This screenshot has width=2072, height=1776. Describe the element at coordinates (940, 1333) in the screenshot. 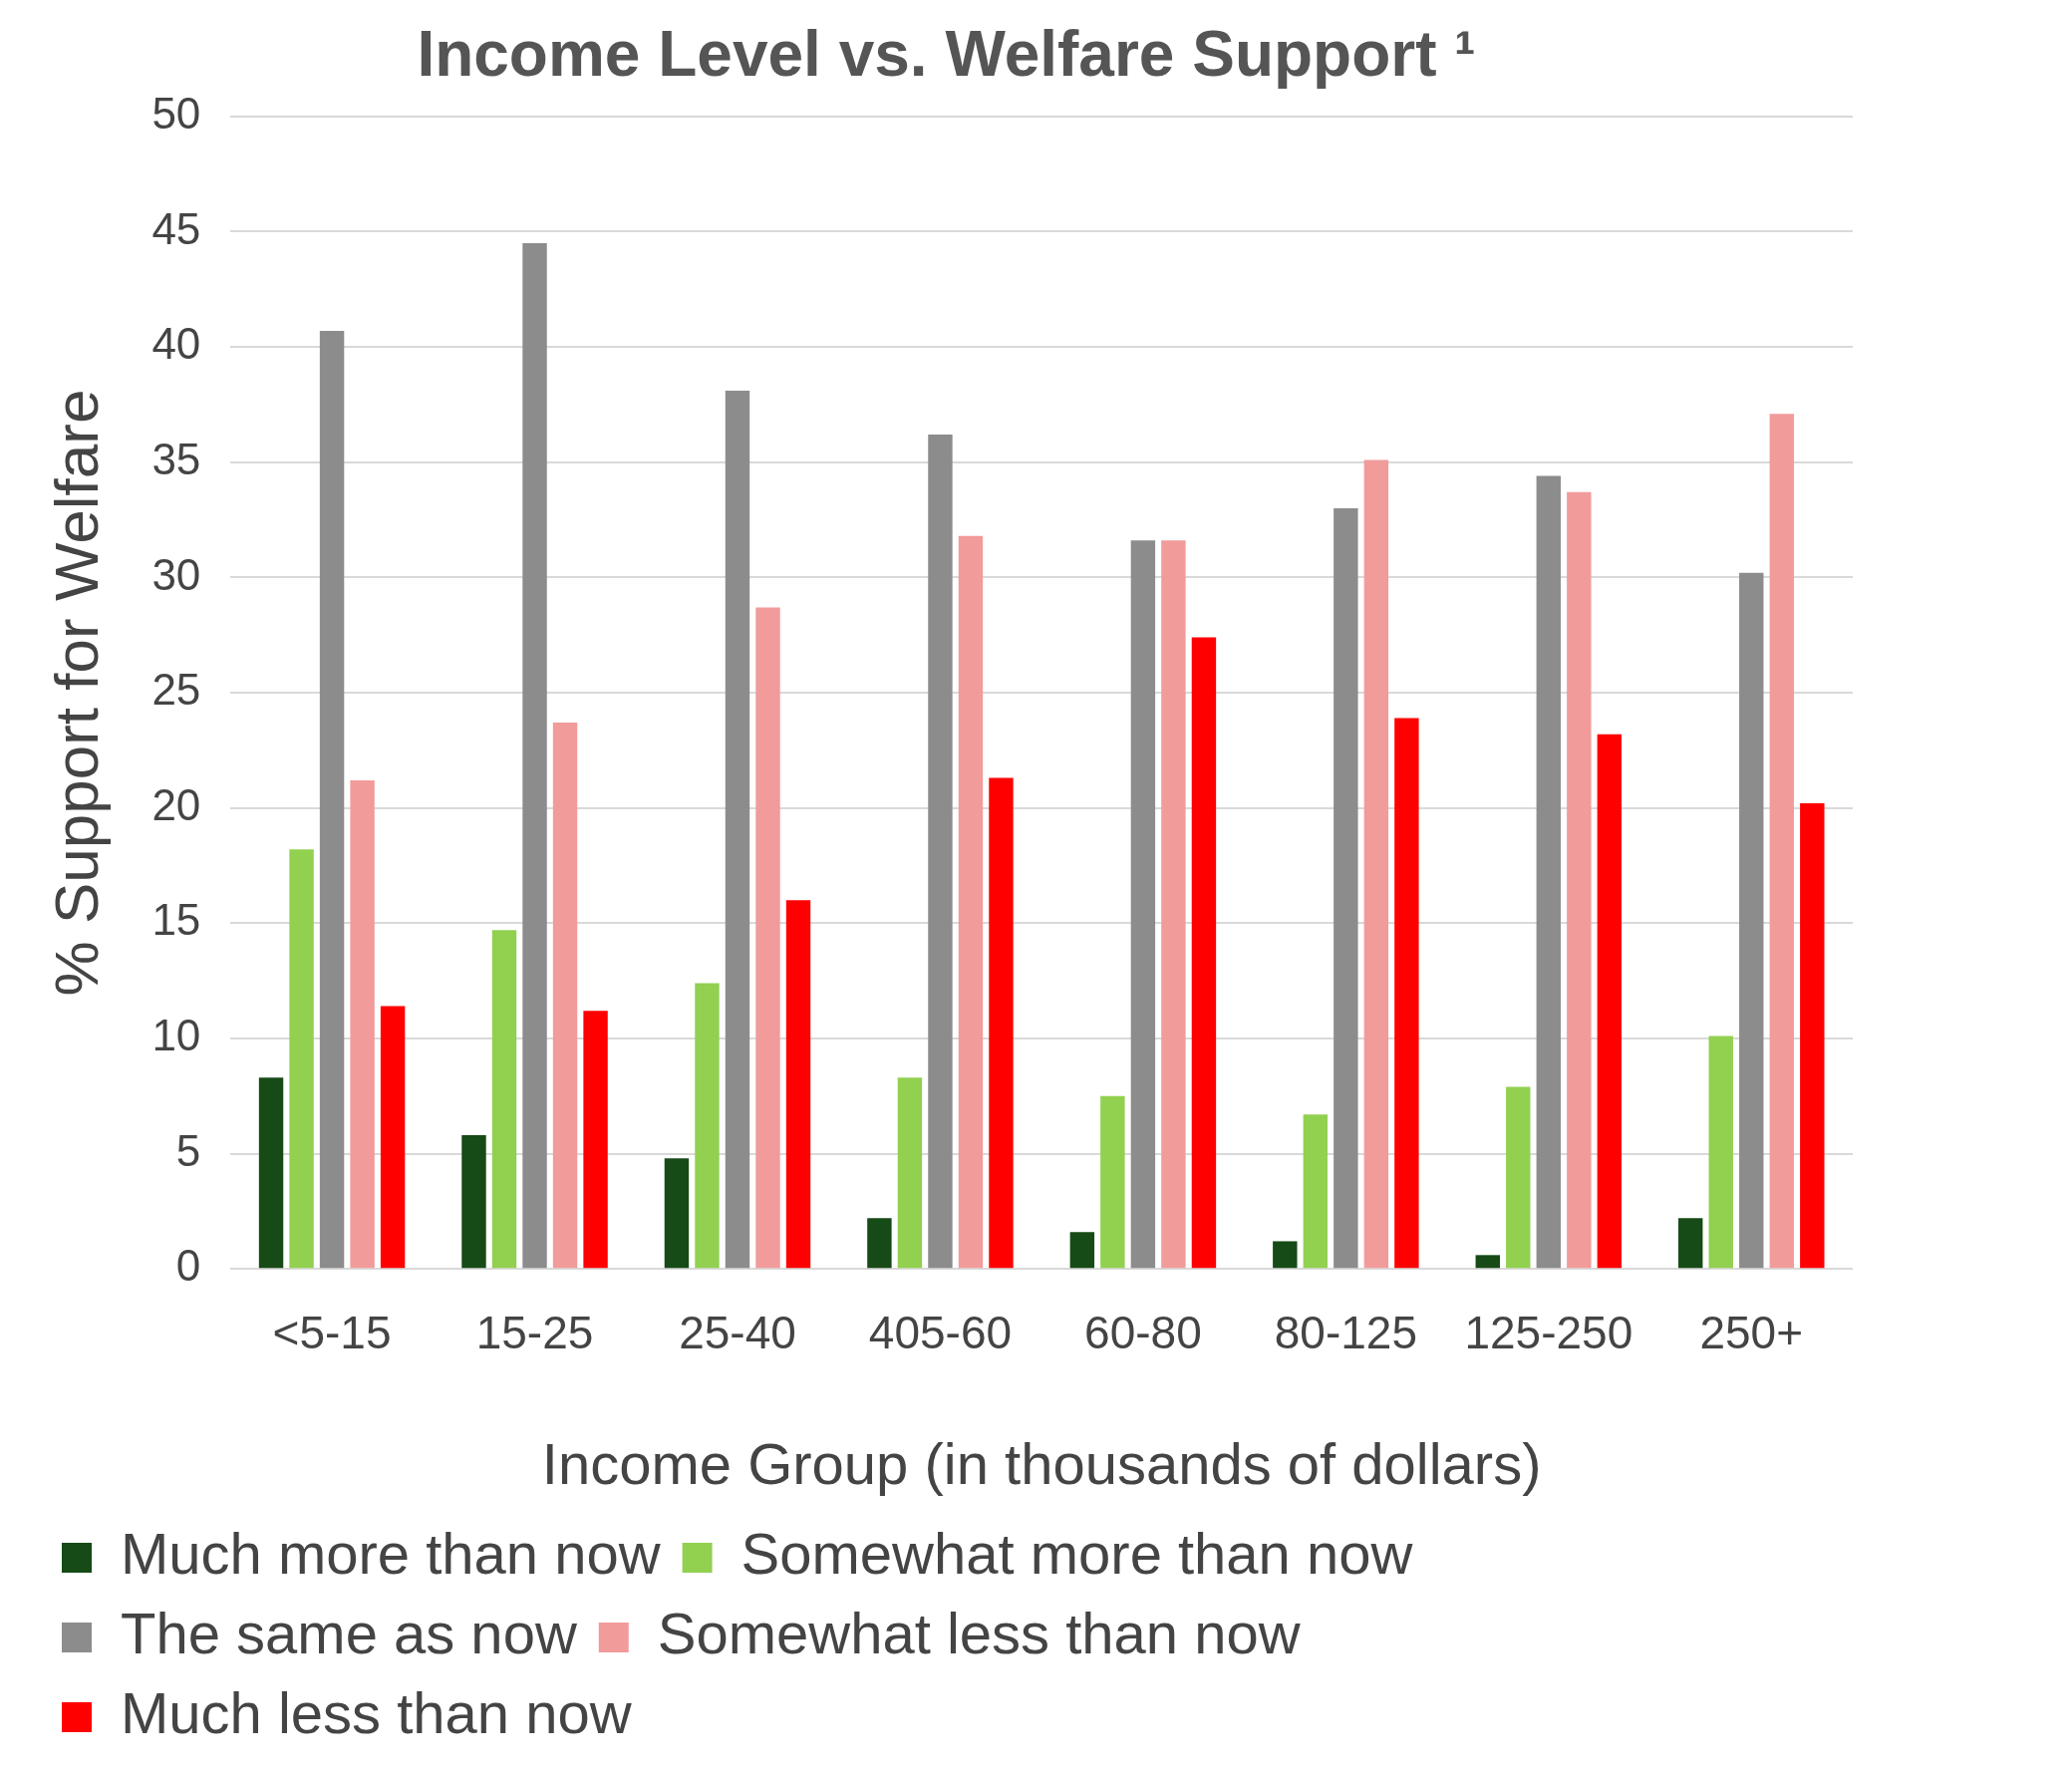

I see `x-tick-label: 405-60` at that location.